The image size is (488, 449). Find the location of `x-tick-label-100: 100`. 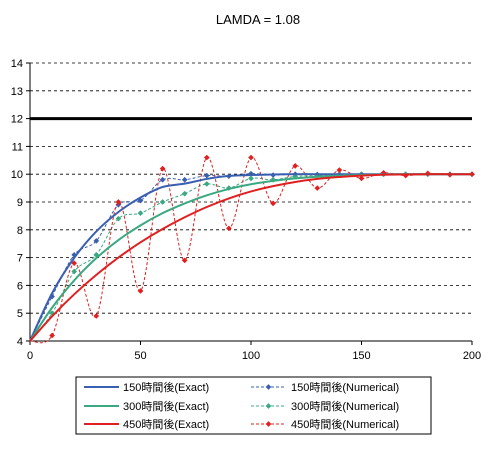

x-tick-label-100: 100 is located at coordinates (251, 356).